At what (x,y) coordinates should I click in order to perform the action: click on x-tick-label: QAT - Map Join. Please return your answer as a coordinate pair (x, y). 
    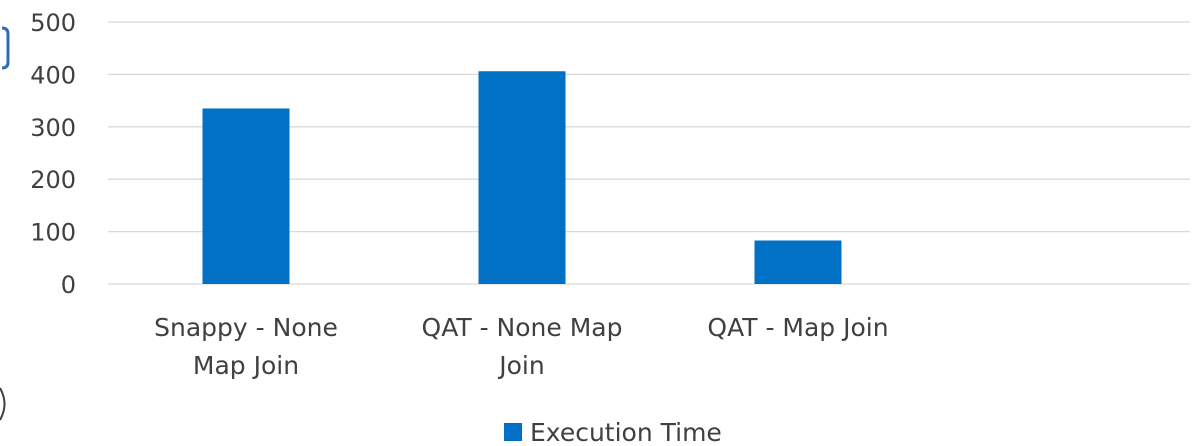
    Looking at the image, I should click on (797, 327).